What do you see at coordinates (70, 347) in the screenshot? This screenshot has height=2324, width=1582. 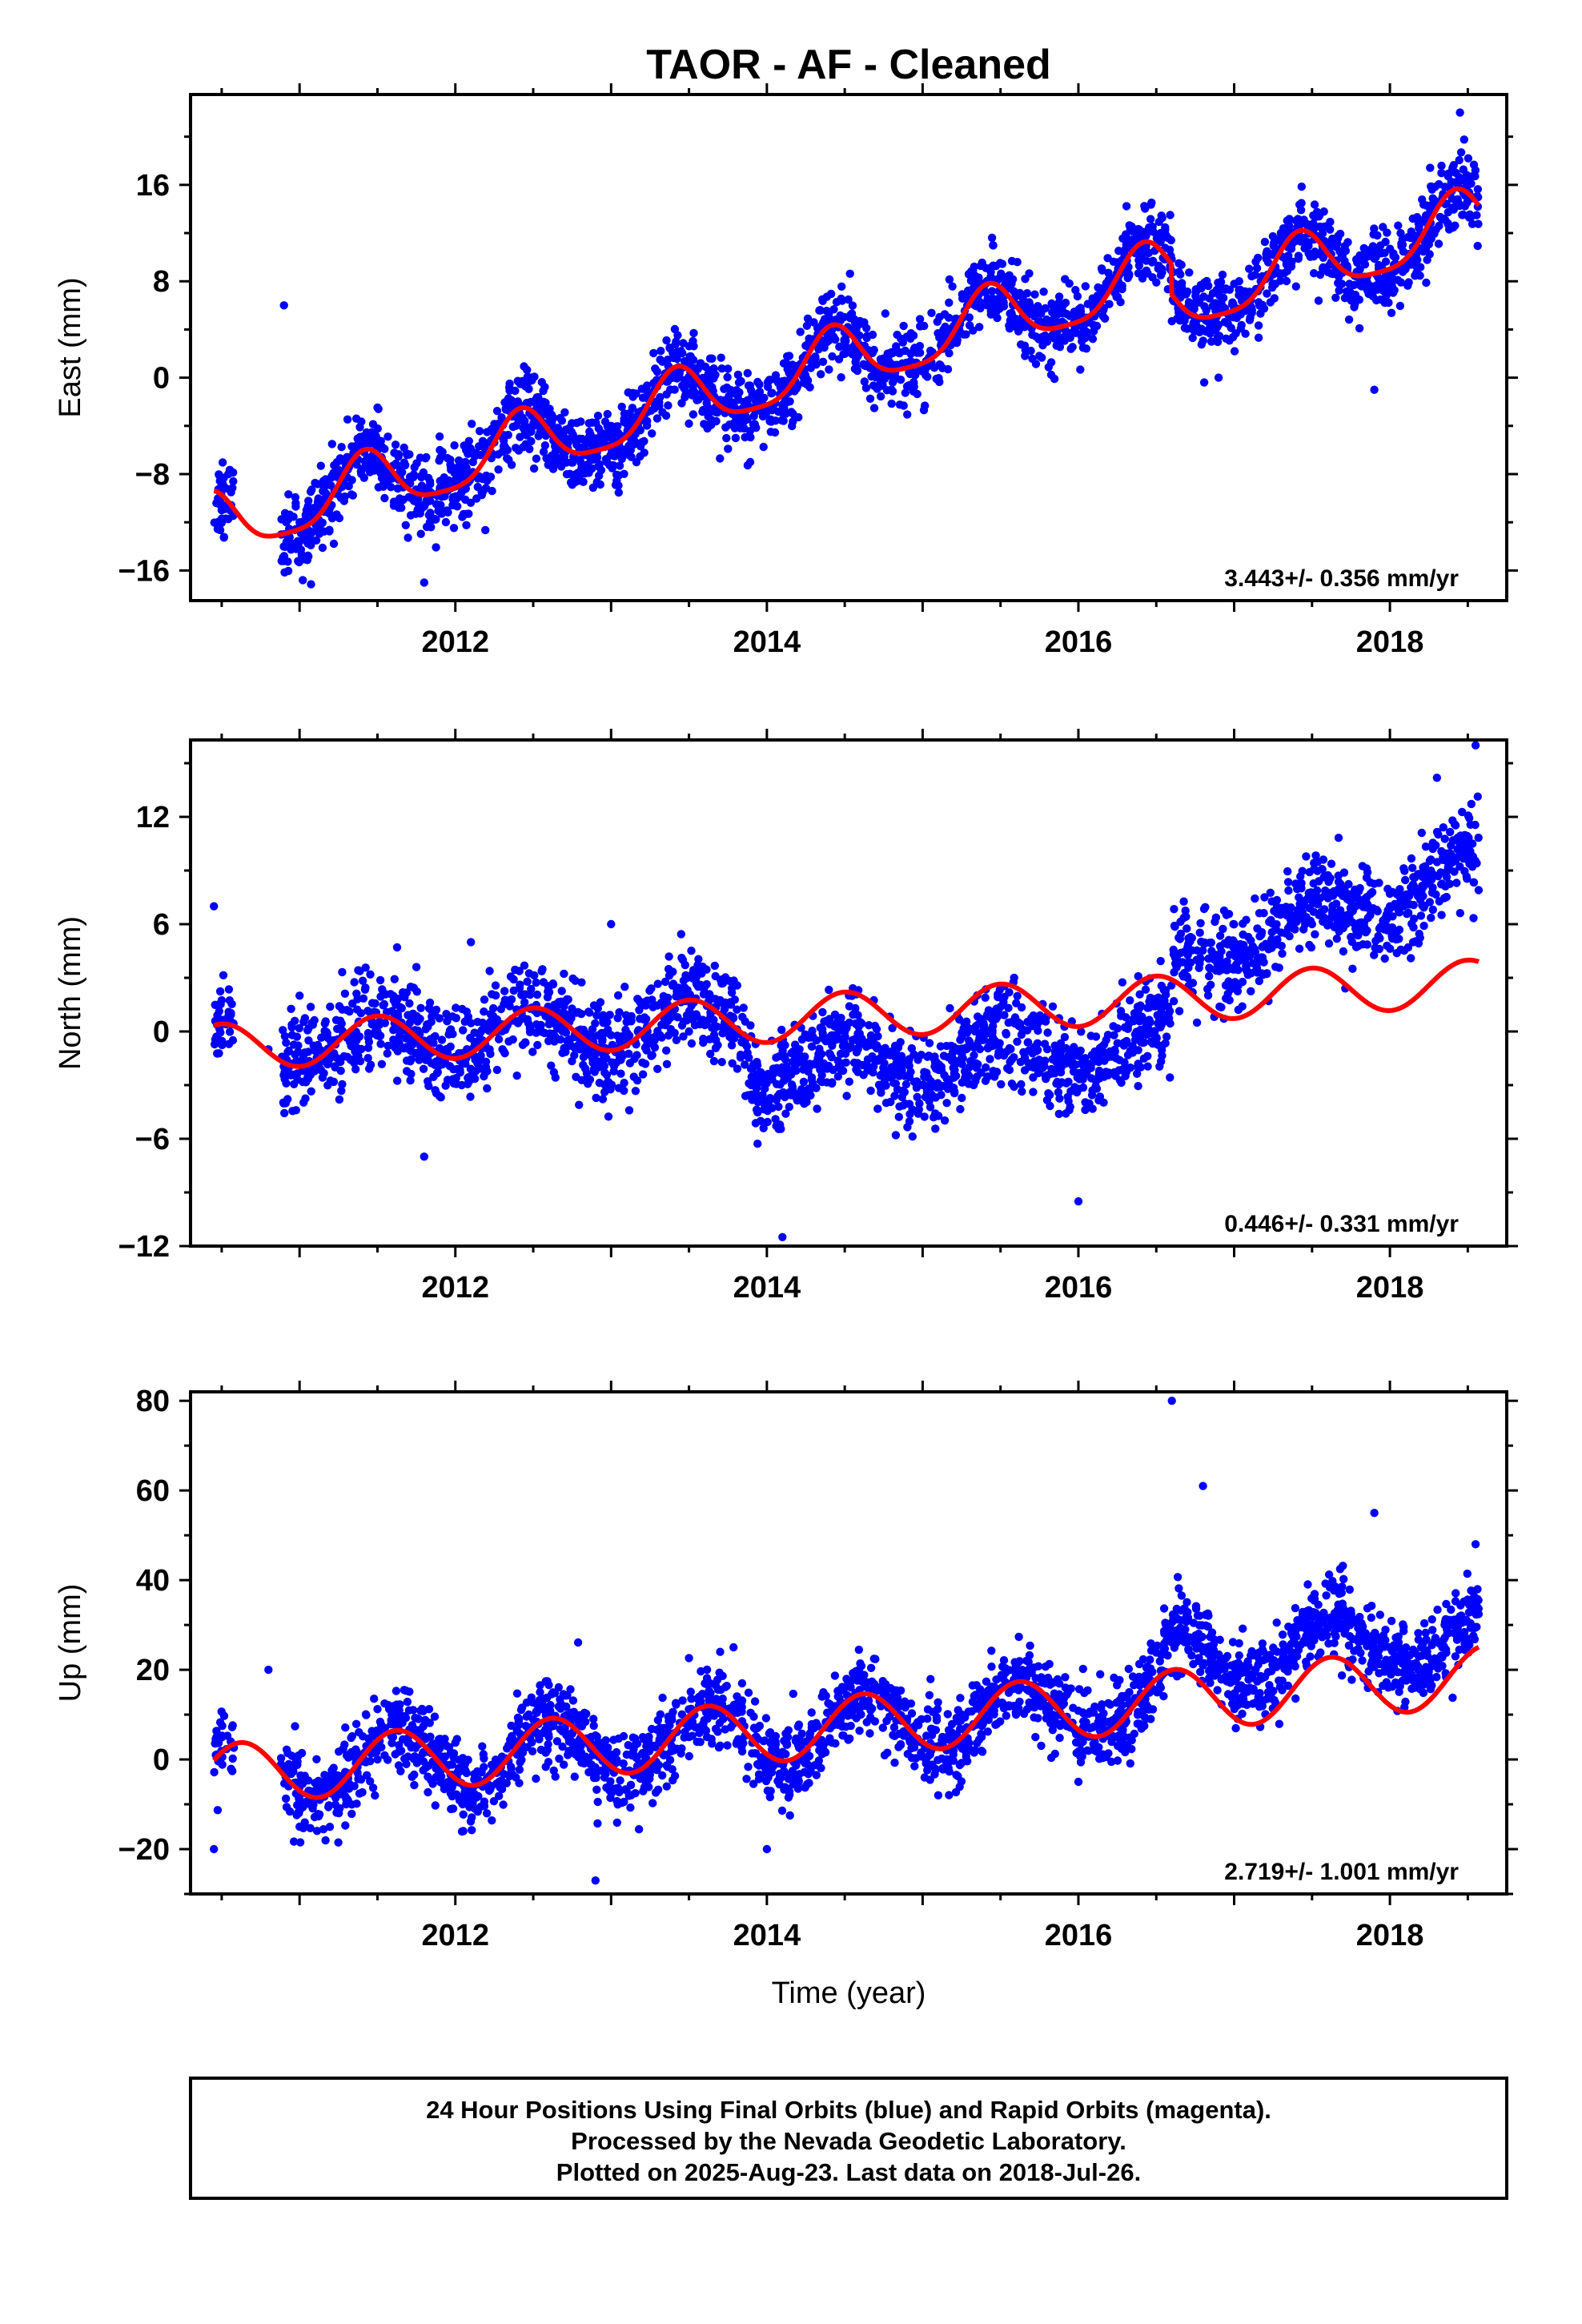 I see `east-y-axis-label: East (mm)` at bounding box center [70, 347].